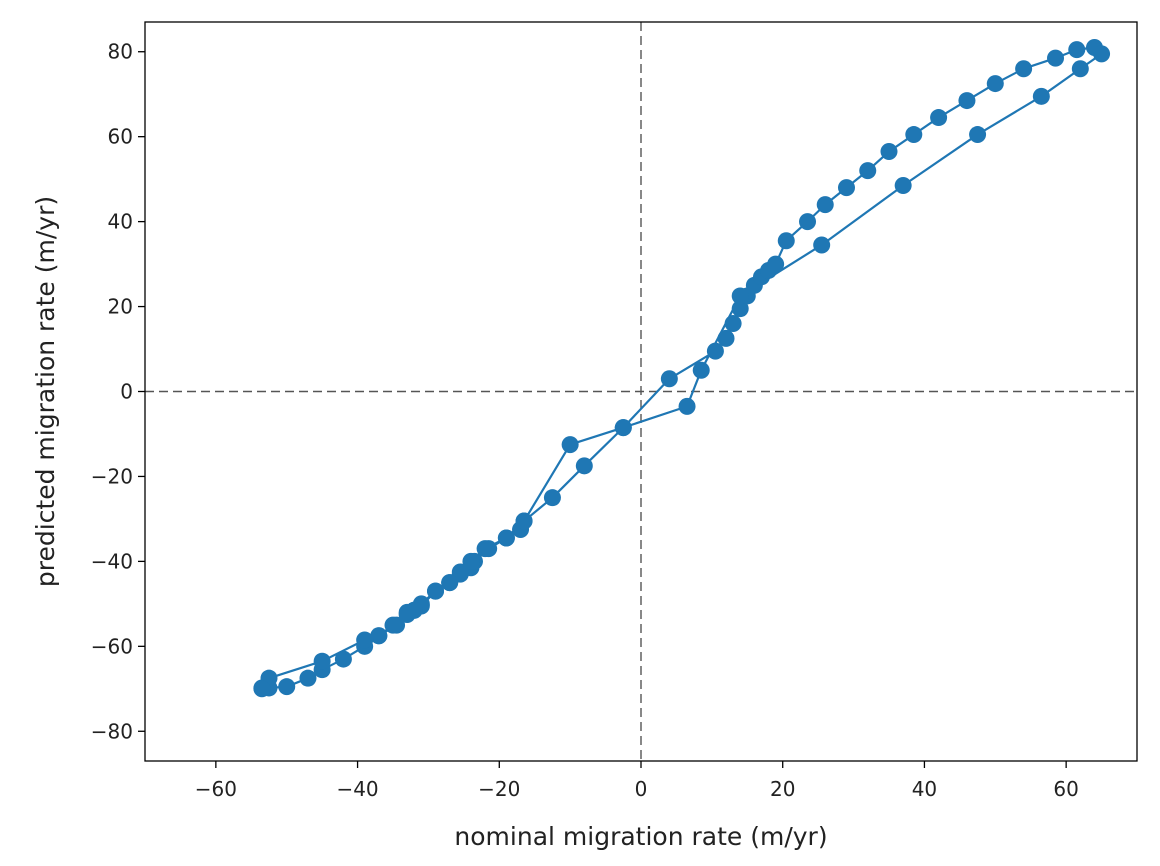  What do you see at coordinates (45, 391) in the screenshot?
I see `y-axis-label: predicted migration rate (m/yr)` at bounding box center [45, 391].